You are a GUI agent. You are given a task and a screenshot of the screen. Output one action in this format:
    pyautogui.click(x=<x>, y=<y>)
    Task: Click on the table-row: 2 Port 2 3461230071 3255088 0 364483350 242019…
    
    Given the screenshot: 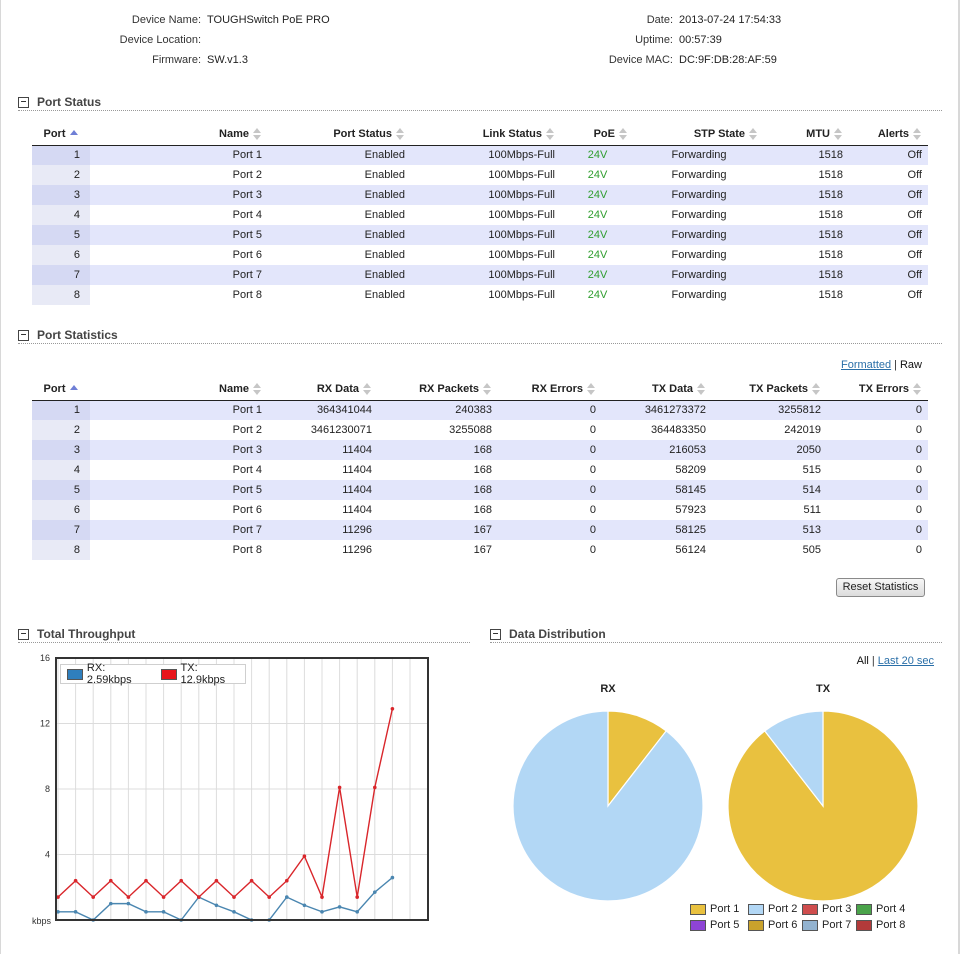 What is the action you would take?
    pyautogui.click(x=480, y=430)
    